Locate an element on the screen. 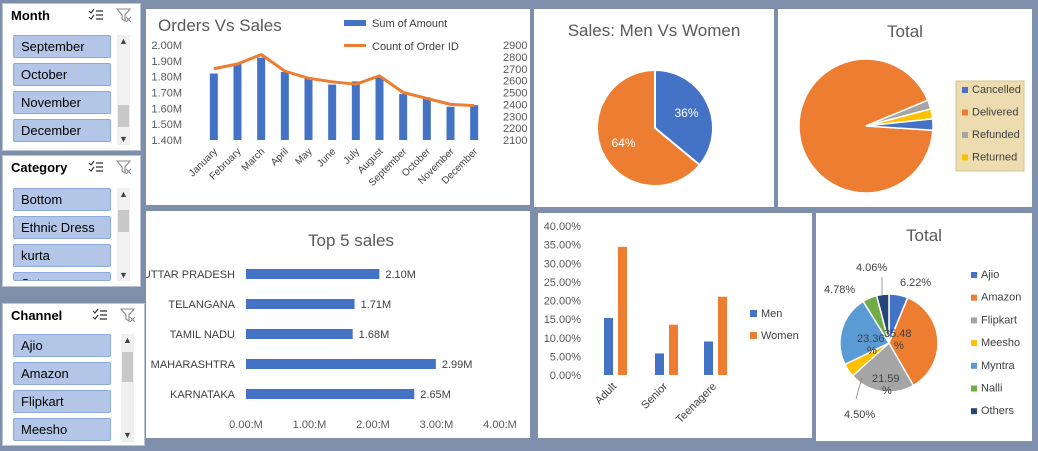 This screenshot has width=1038, height=451. slicer-item: Ethnic Dress is located at coordinates (62, 227).